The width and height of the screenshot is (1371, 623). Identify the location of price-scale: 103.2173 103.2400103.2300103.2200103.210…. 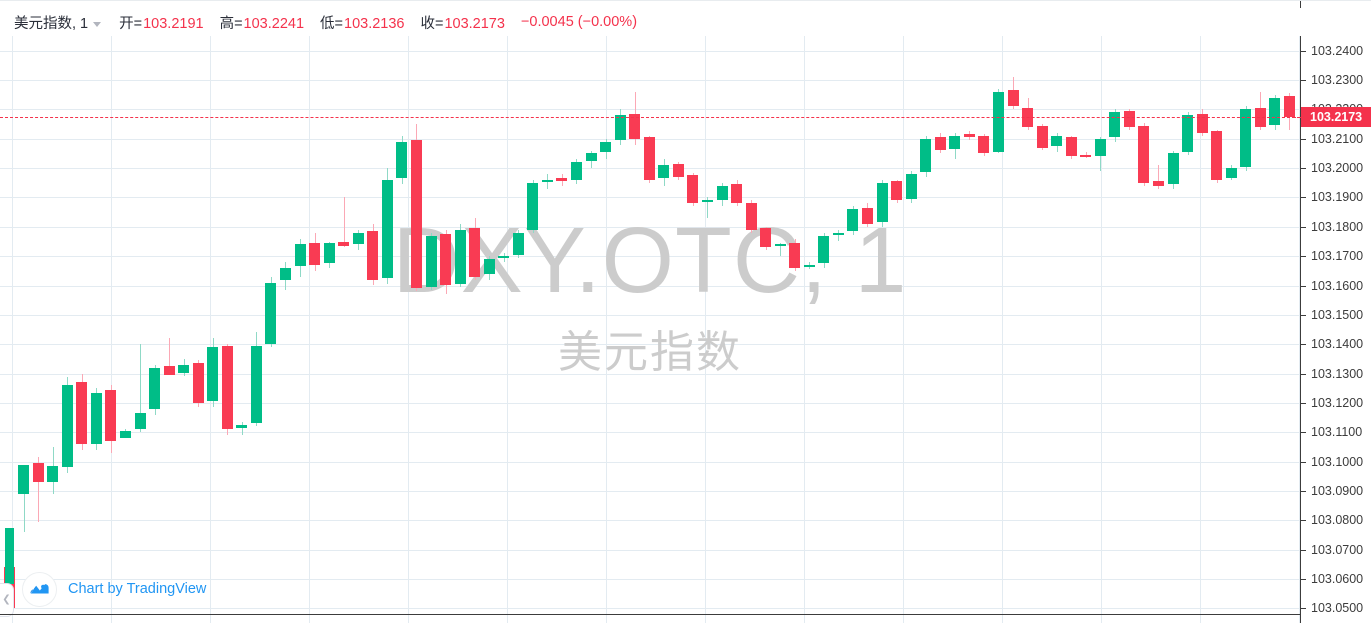
(1332, 311).